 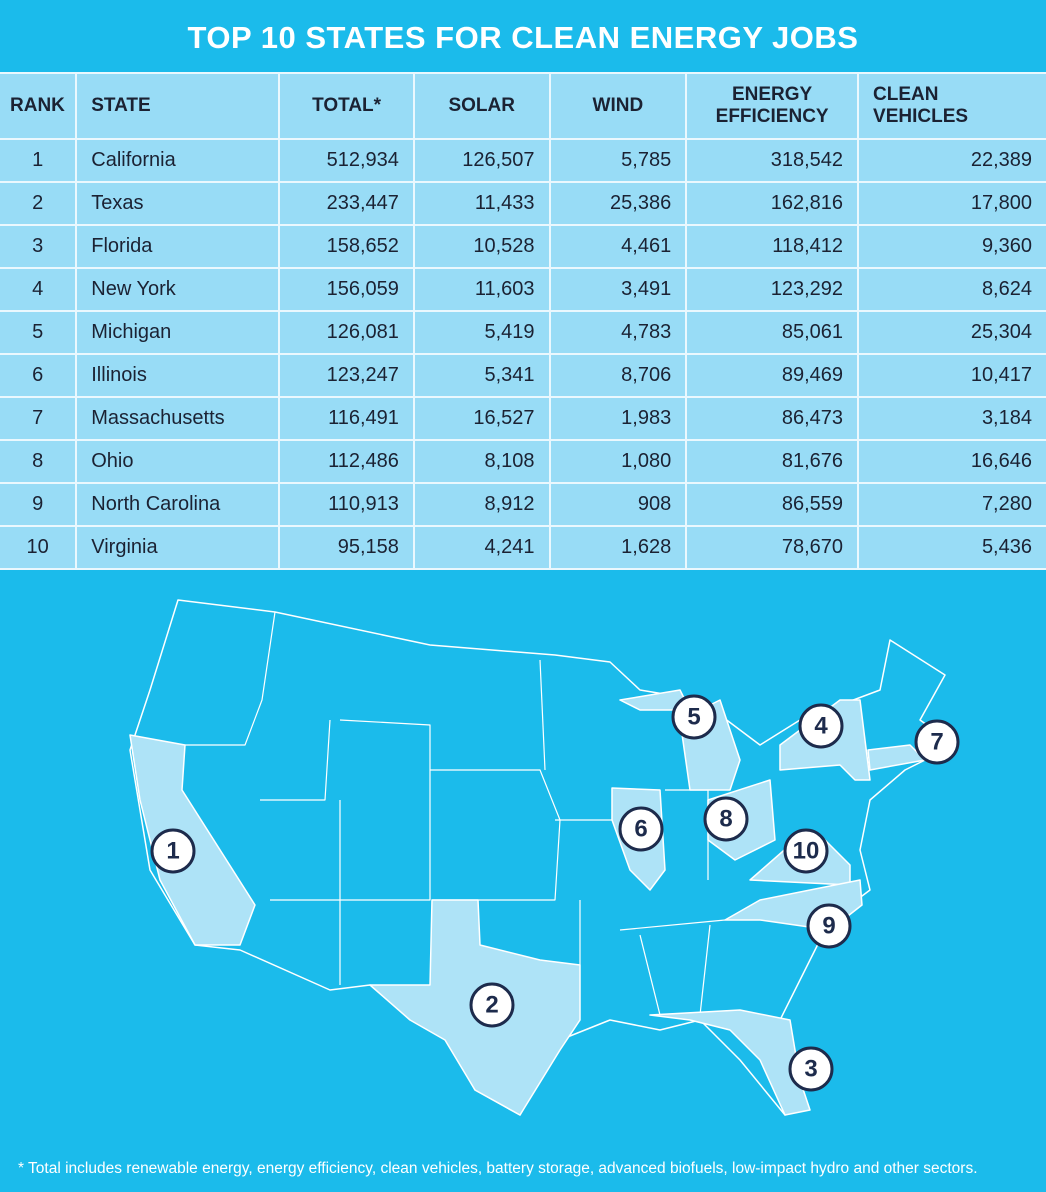 I want to click on table-cell: 2, so click(x=39, y=203).